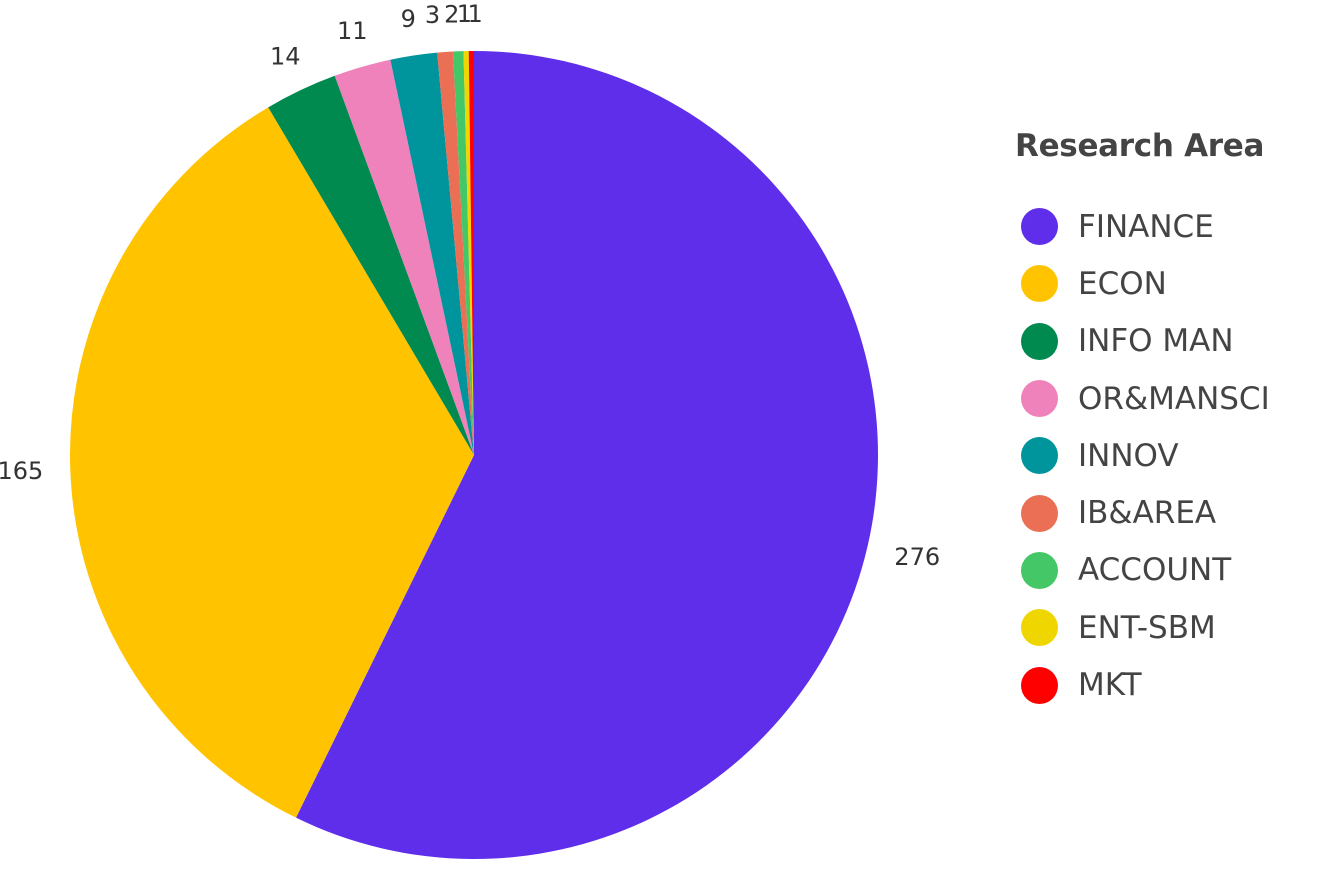 This screenshot has width=1325, height=874. I want to click on legend-item-ent-sbm: ENT-SBM, so click(1165, 627).